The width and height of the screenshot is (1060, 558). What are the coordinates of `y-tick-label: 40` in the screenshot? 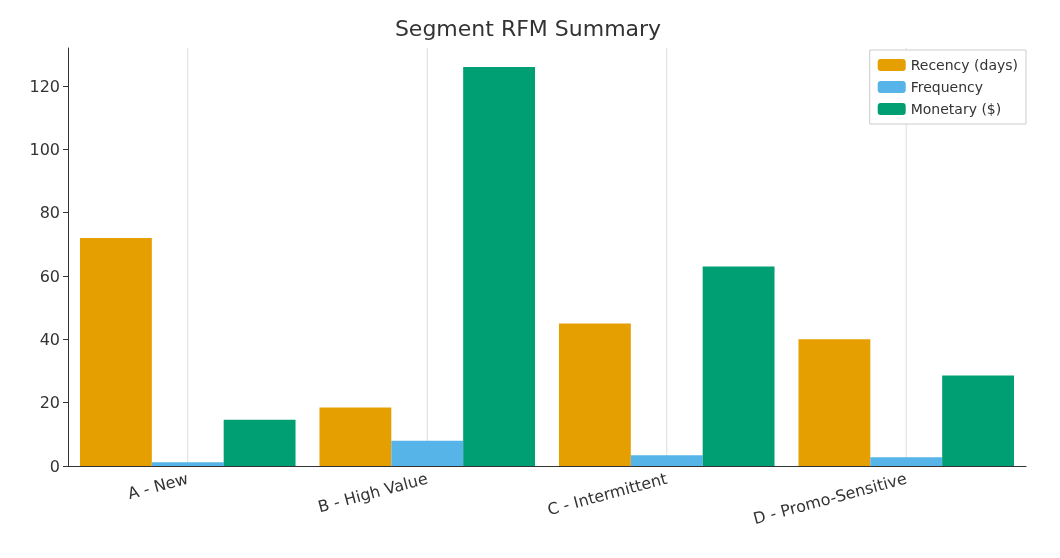 It's located at (49, 339).